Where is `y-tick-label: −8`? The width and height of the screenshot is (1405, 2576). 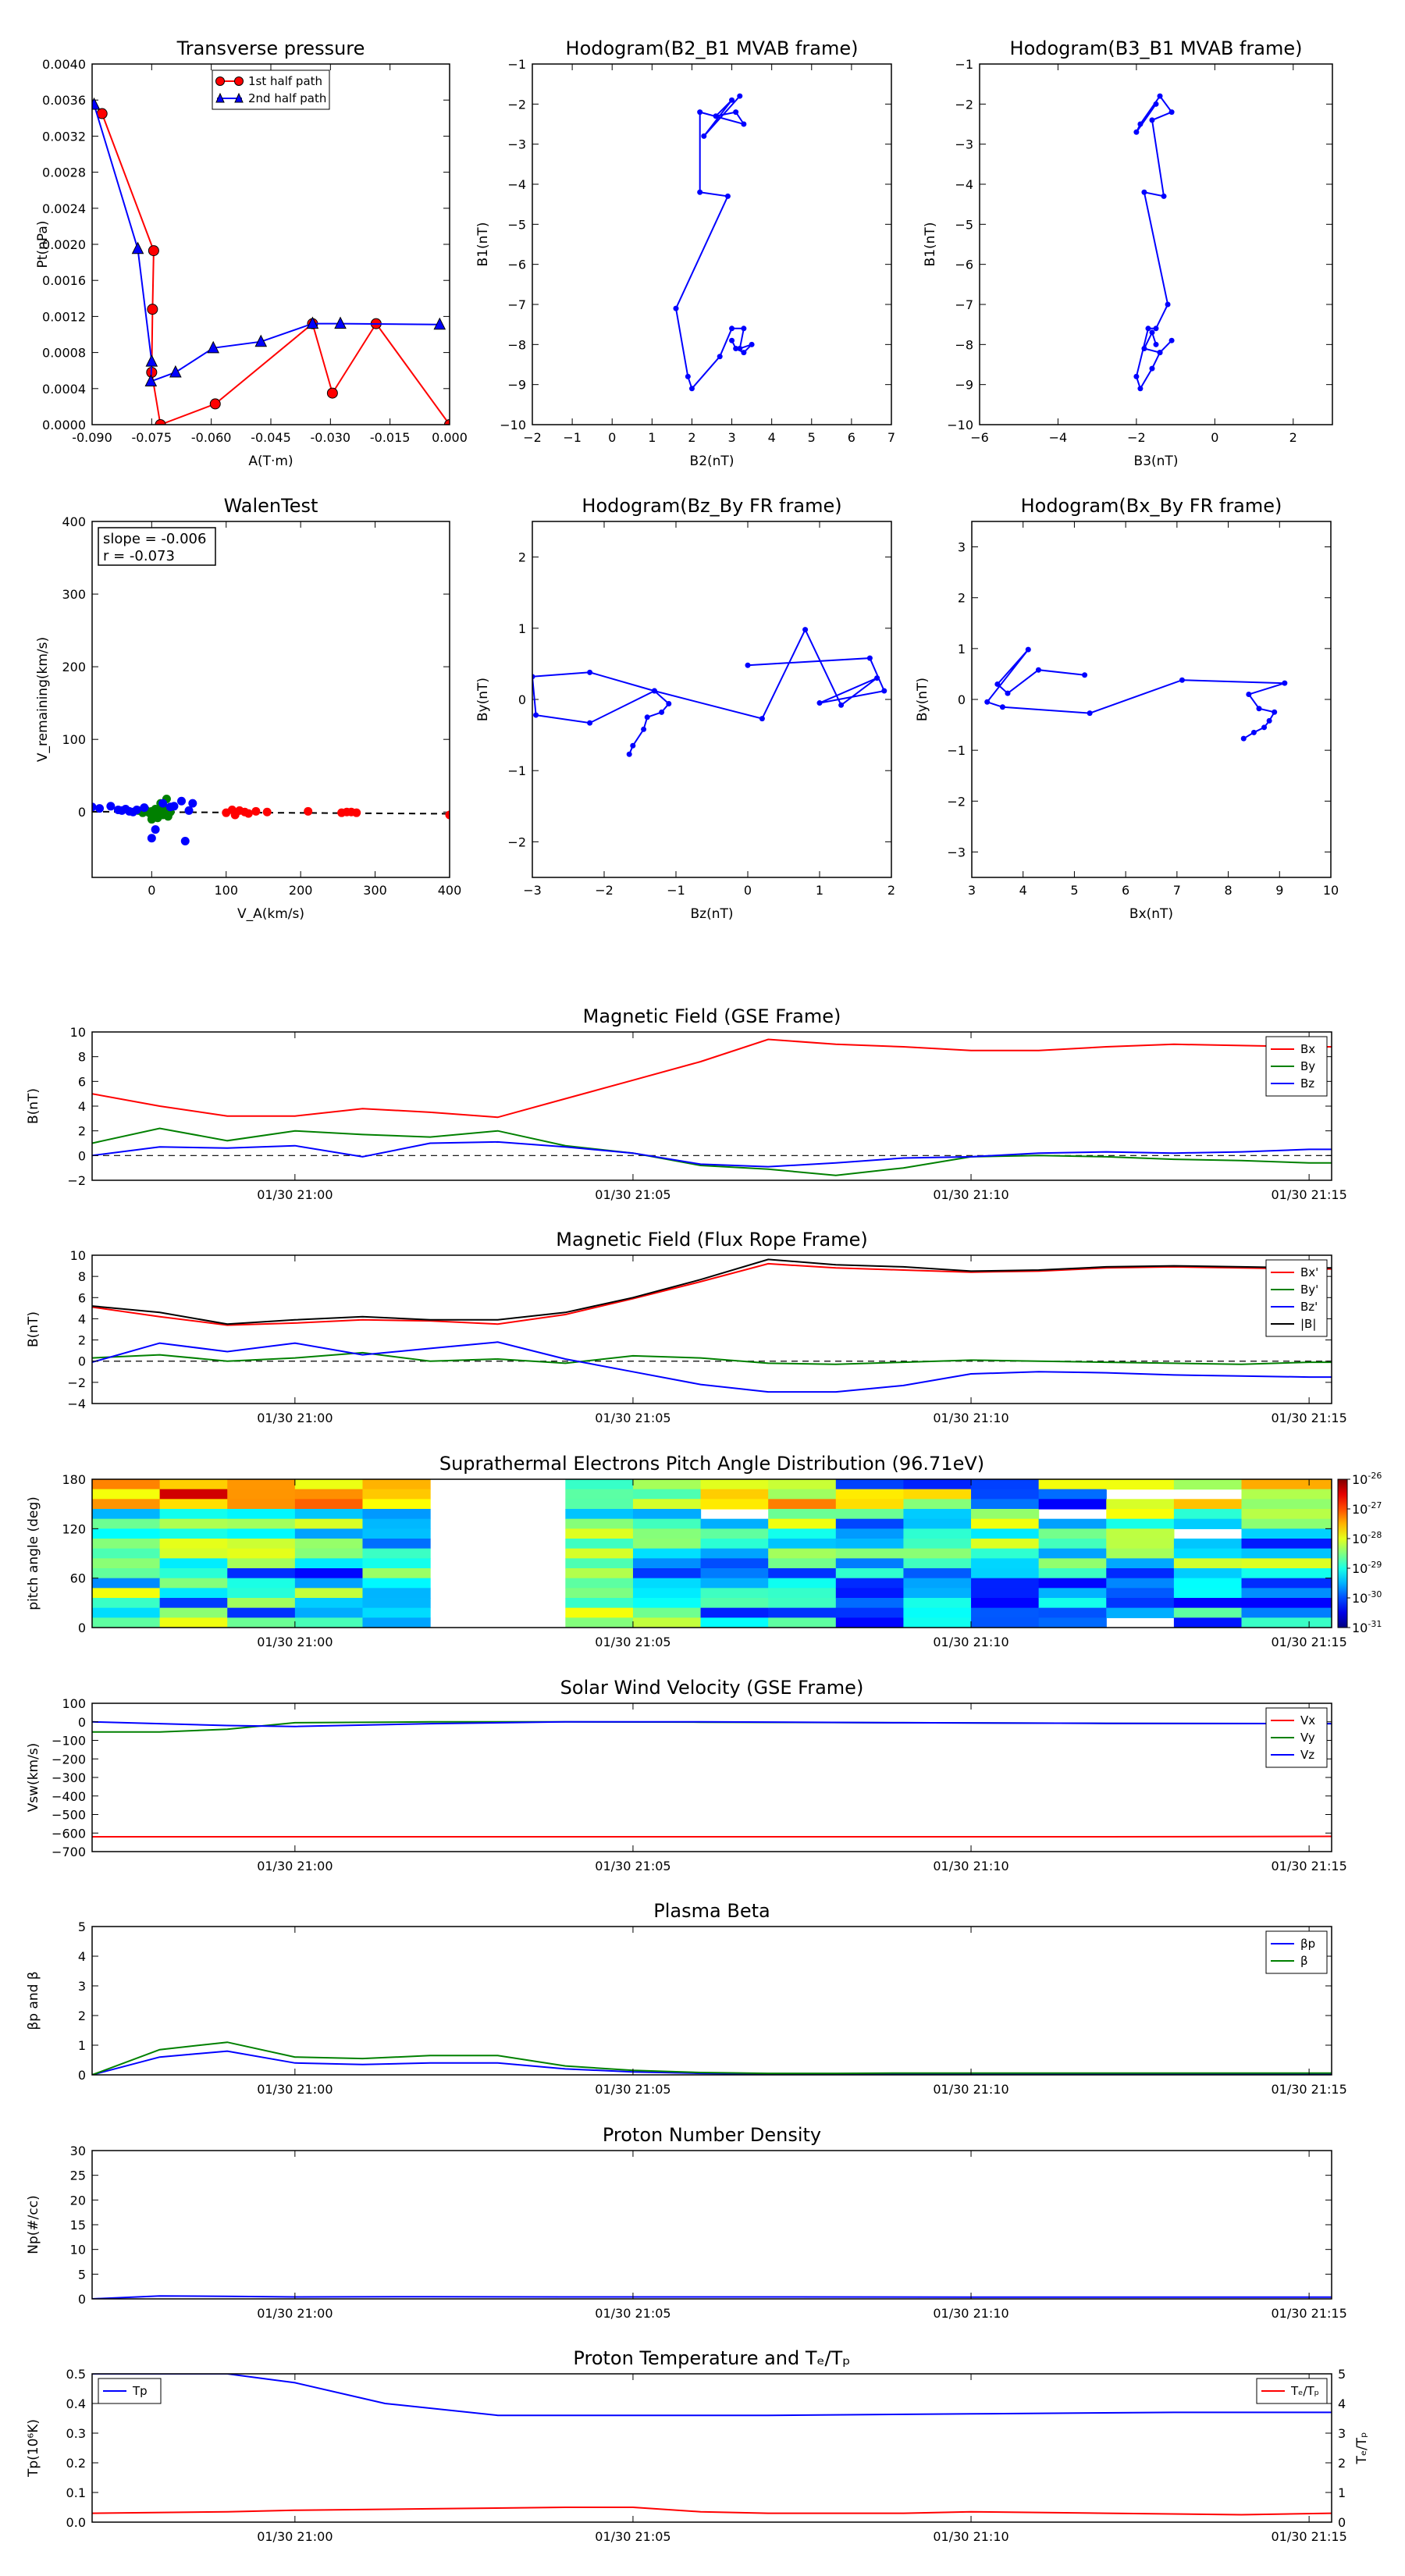
y-tick-label: −8 is located at coordinates (964, 344).